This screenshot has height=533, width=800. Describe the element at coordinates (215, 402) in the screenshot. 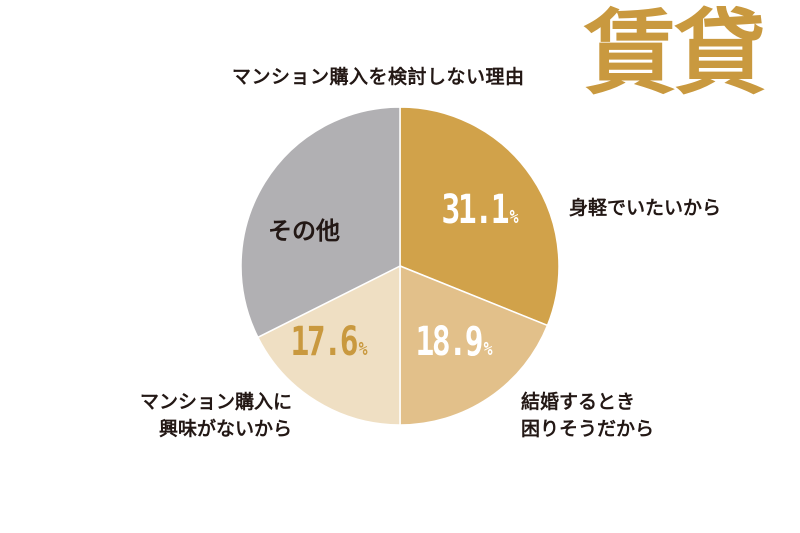

I see `slice-label-interest-line1: マンション購入に` at that location.